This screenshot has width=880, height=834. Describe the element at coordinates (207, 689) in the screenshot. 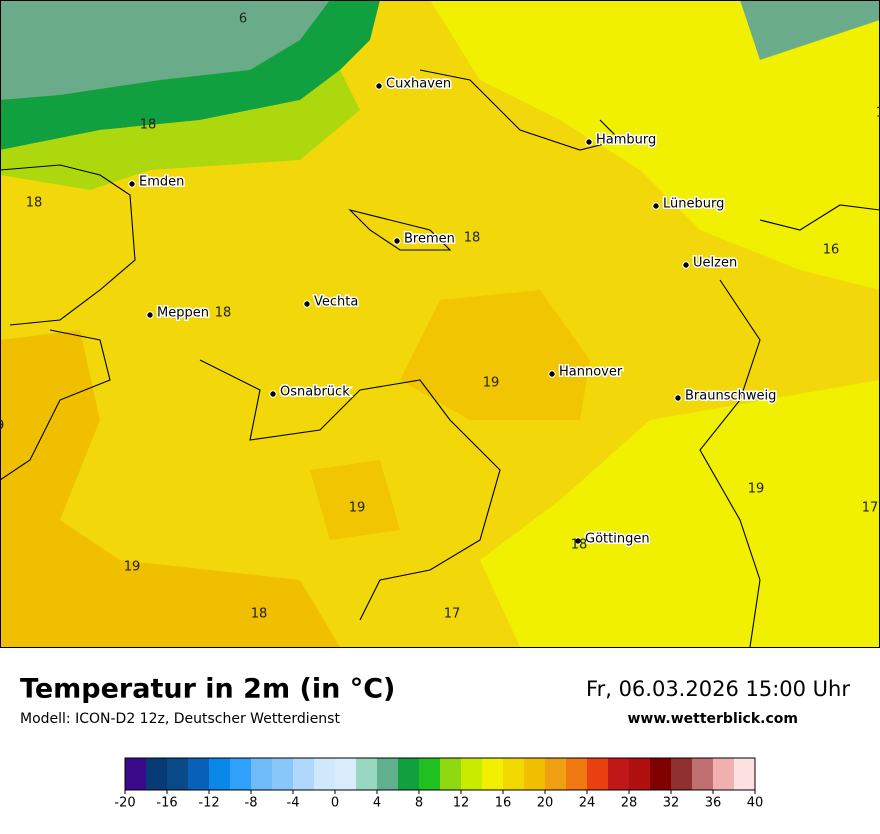

I see `title: Temperatur in 2m (in °C)` at that location.